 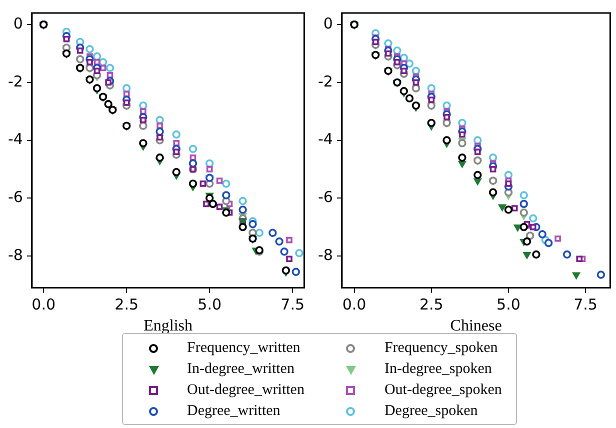 What do you see at coordinates (438, 369) in the screenshot?
I see `legend-label: In-degree_spoken` at bounding box center [438, 369].